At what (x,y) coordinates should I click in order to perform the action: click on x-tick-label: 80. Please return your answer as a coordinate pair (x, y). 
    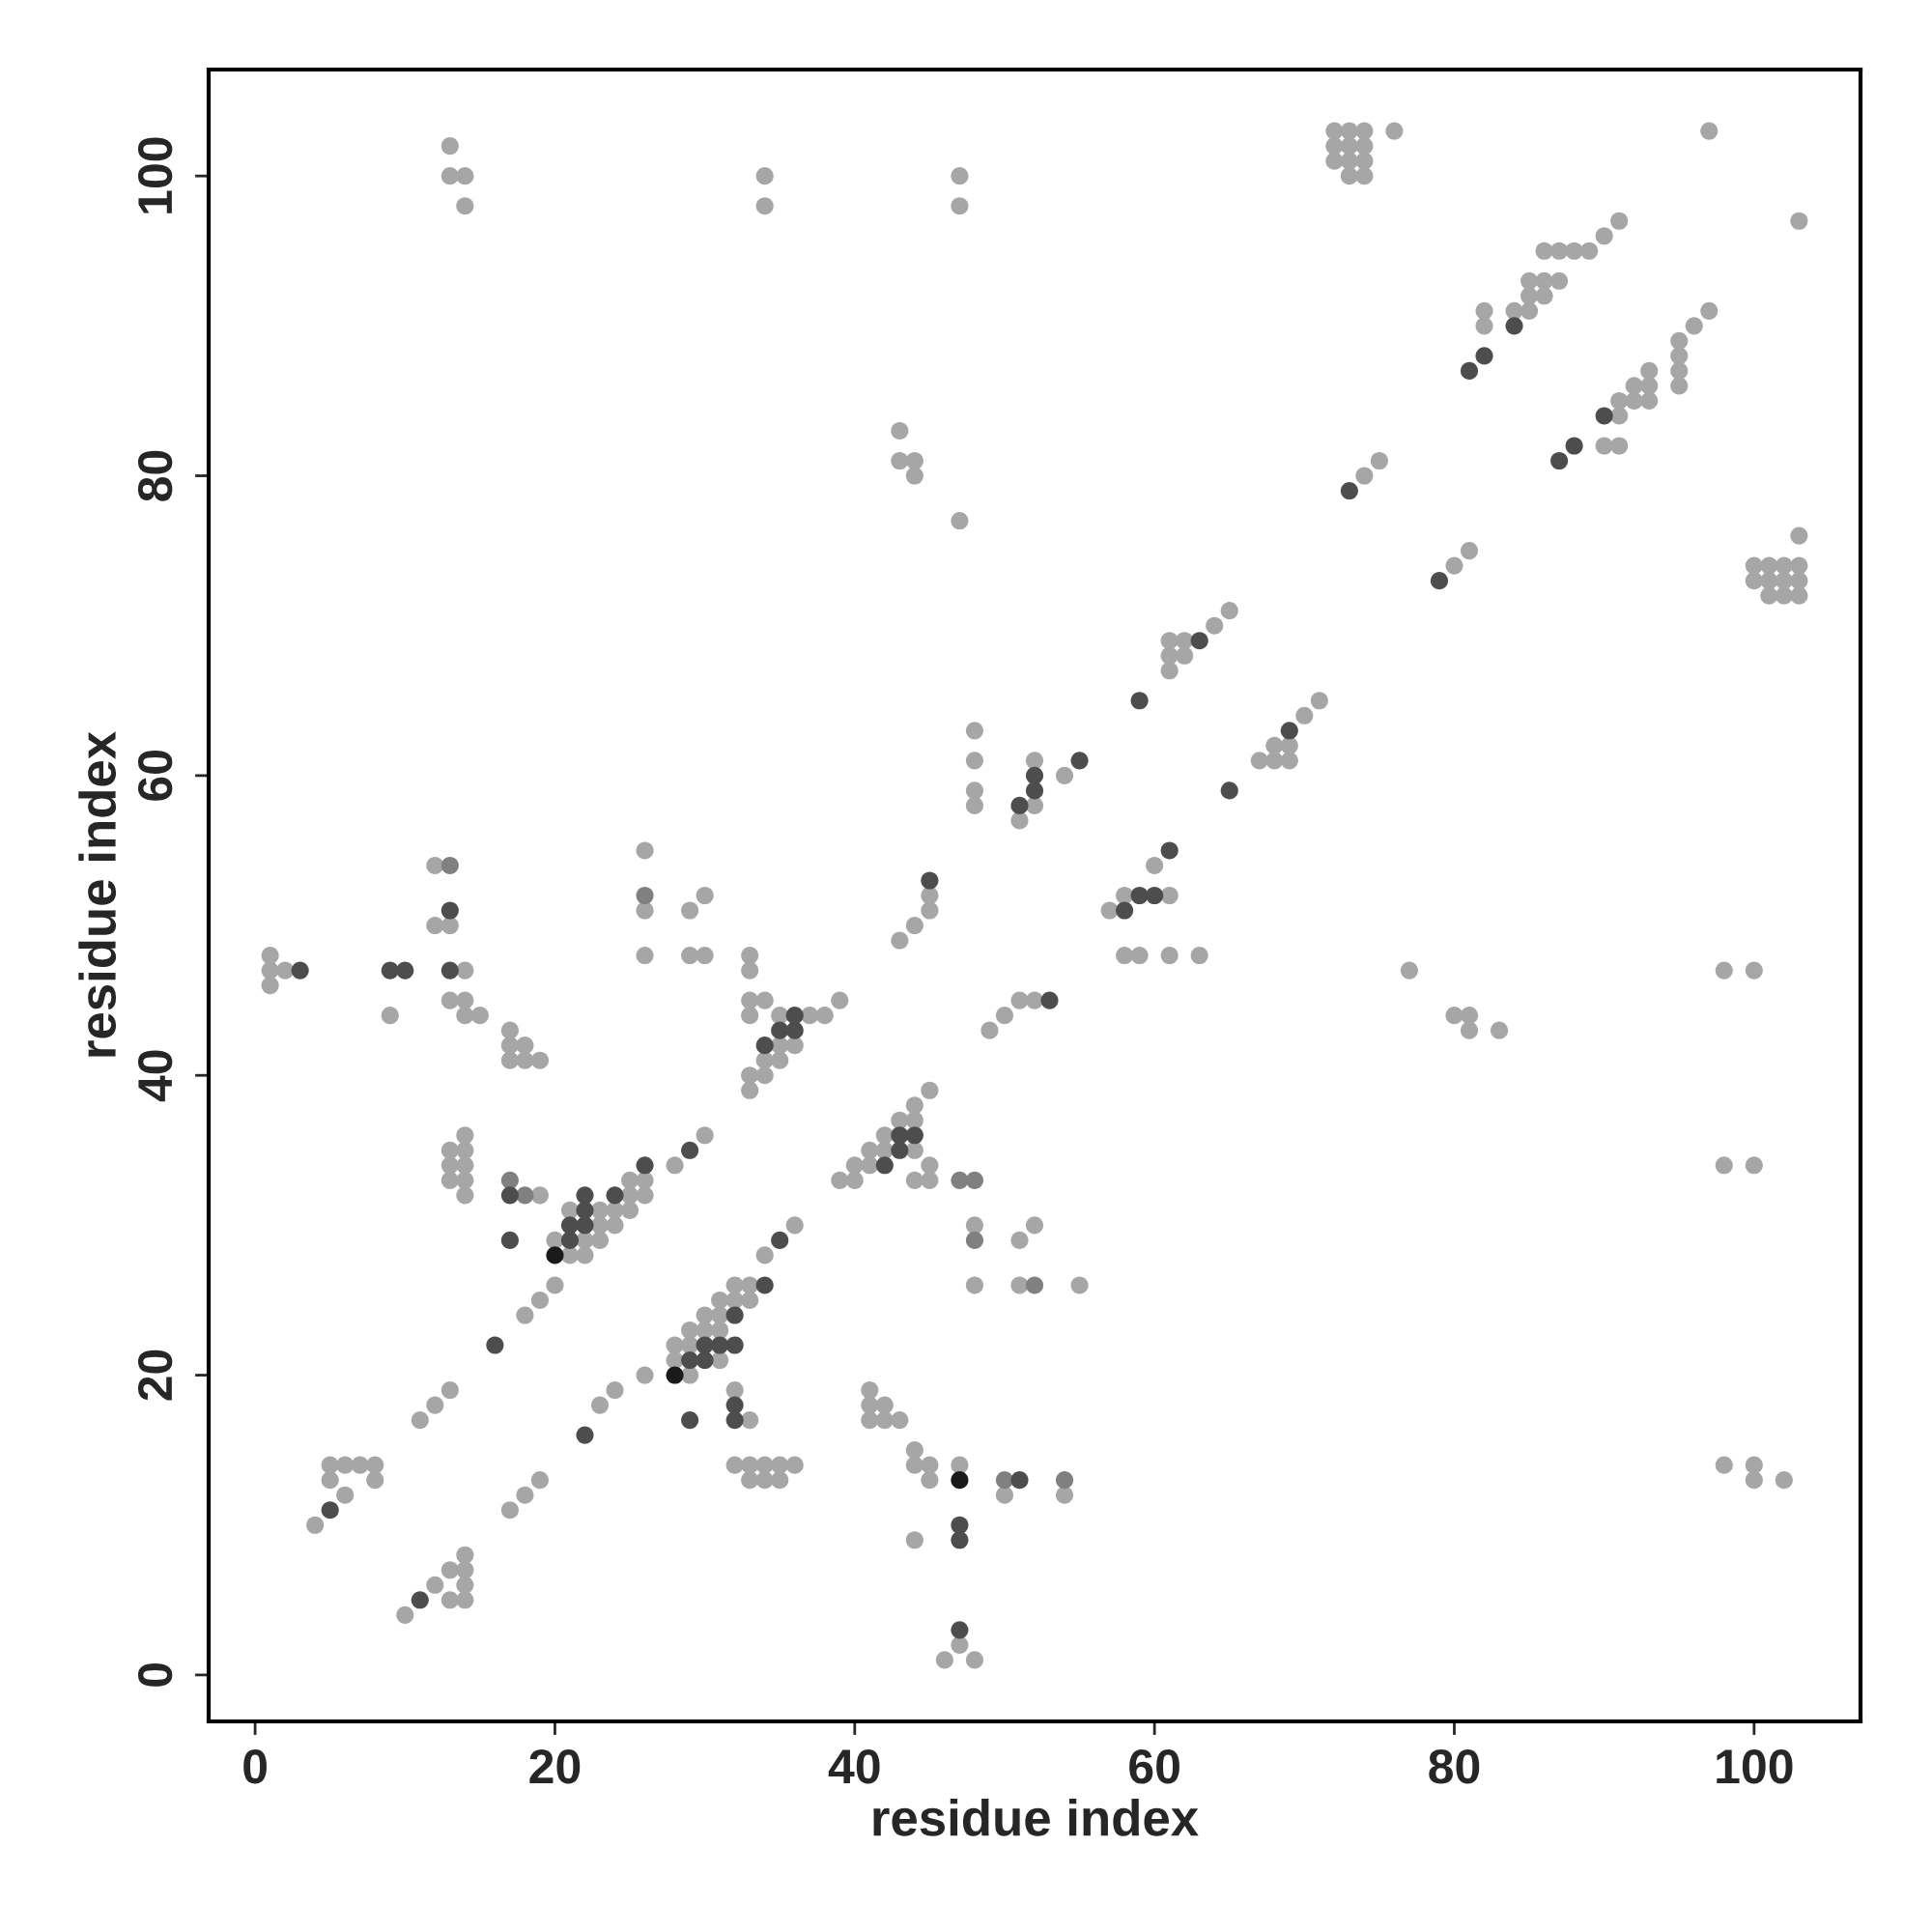
    Looking at the image, I should click on (1454, 1766).